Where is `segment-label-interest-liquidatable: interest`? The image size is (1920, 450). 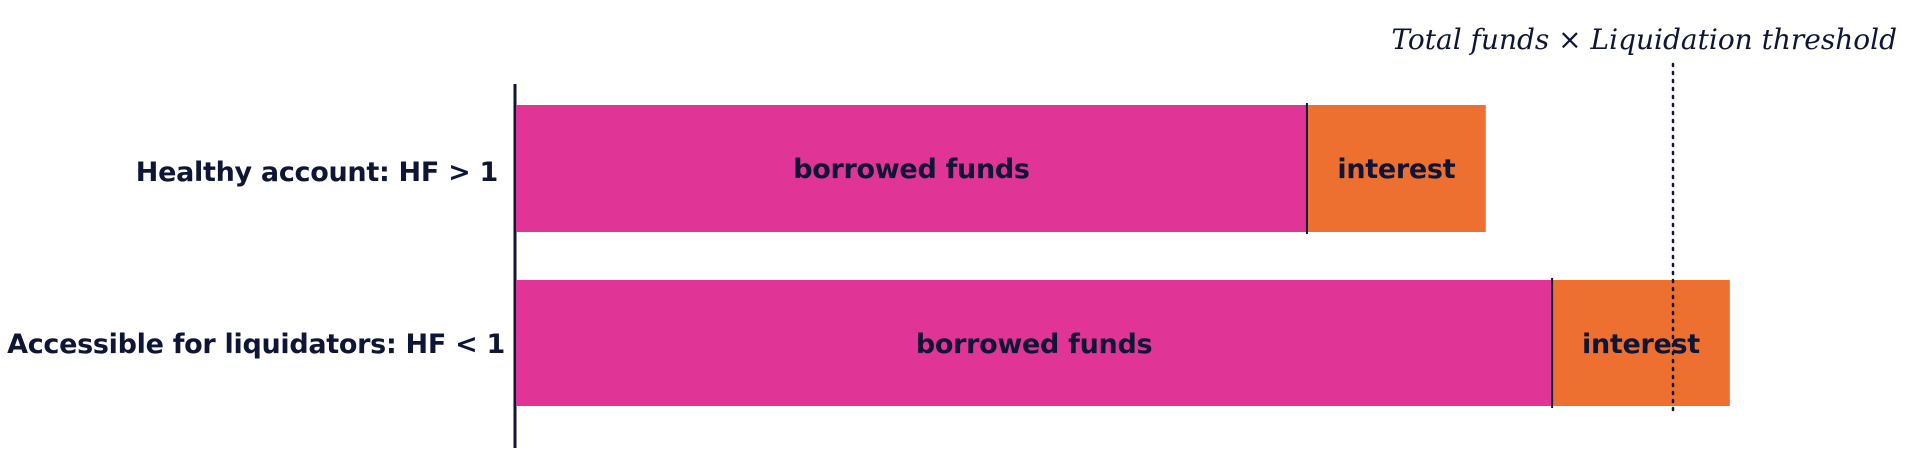
segment-label-interest-liquidatable: interest is located at coordinates (1641, 344).